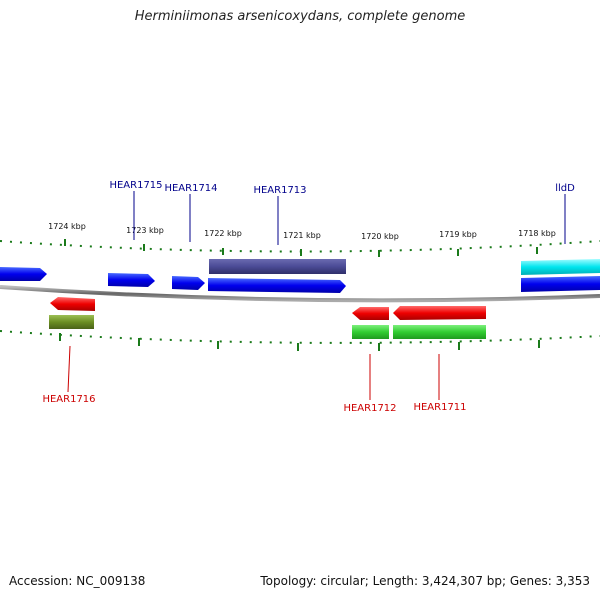 This screenshot has width=600, height=600. What do you see at coordinates (190, 188) in the screenshot?
I see `gene-label-hear1714: HEAR1714` at bounding box center [190, 188].